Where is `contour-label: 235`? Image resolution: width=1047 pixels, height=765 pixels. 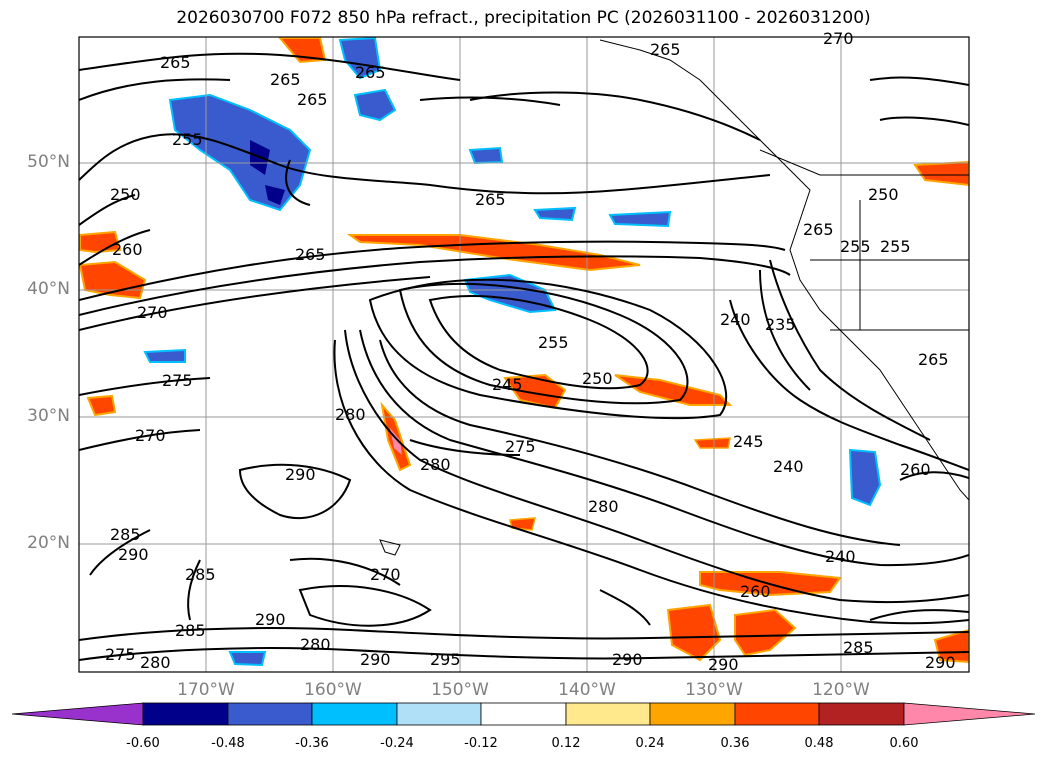
contour-label: 235 is located at coordinates (780, 324).